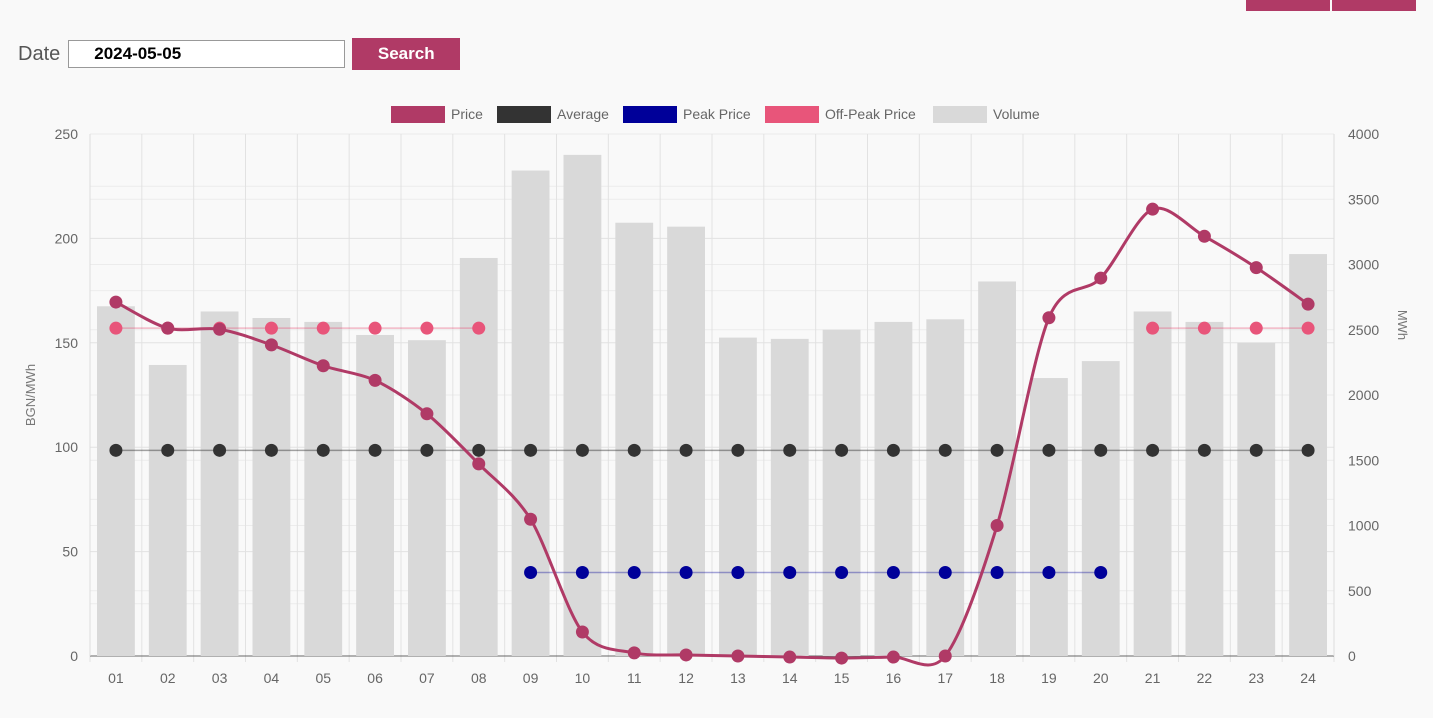  I want to click on y-right-tick-label: 2500, so click(1363, 330).